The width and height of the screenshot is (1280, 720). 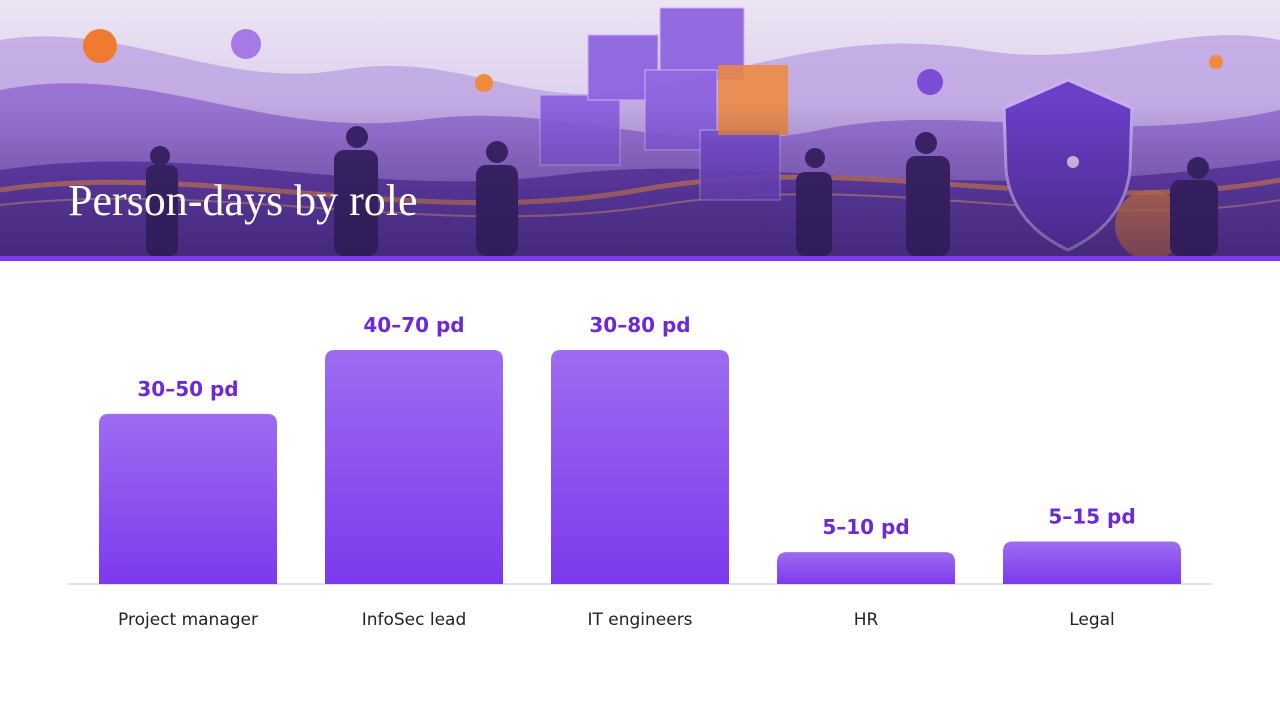 I want to click on value-label: 5–15 pd, so click(x=1091, y=516).